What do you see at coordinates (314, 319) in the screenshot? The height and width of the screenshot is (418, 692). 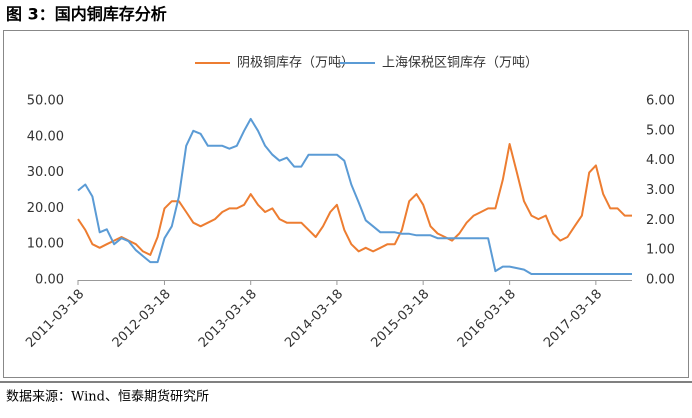 I see `x-tick-label: 2014-03-18` at bounding box center [314, 319].